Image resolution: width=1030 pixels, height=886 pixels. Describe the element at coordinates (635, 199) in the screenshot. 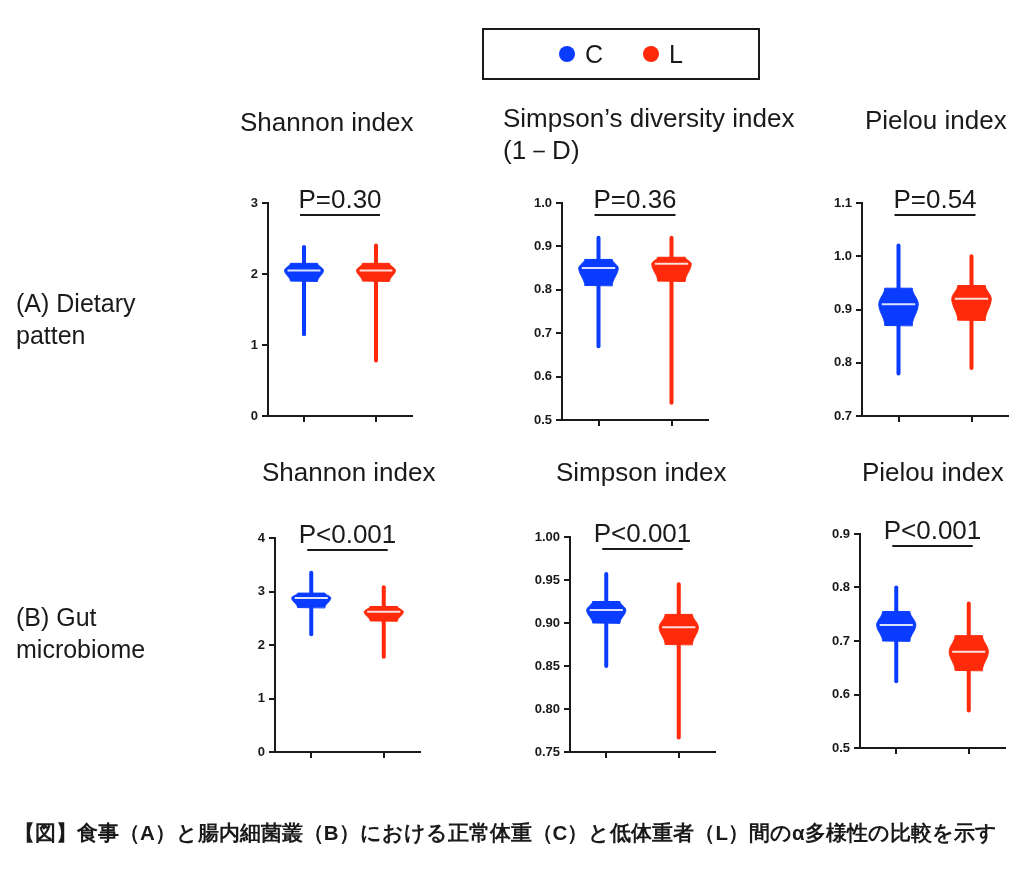

I see `annotation: P=0.36` at that location.